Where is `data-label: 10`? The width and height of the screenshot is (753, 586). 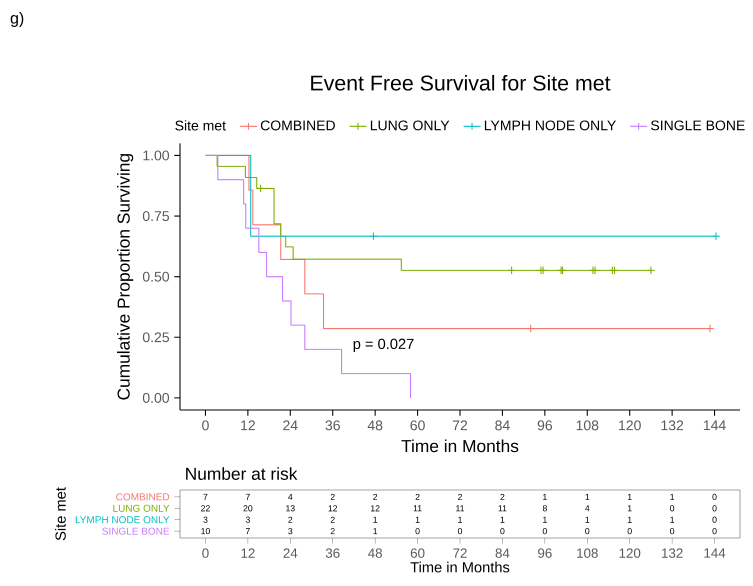
data-label: 10 is located at coordinates (205, 531).